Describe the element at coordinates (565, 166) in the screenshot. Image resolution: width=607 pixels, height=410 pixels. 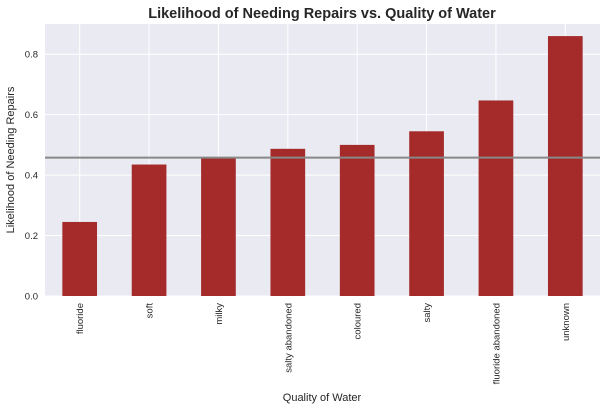
I see `bar-unknown` at that location.